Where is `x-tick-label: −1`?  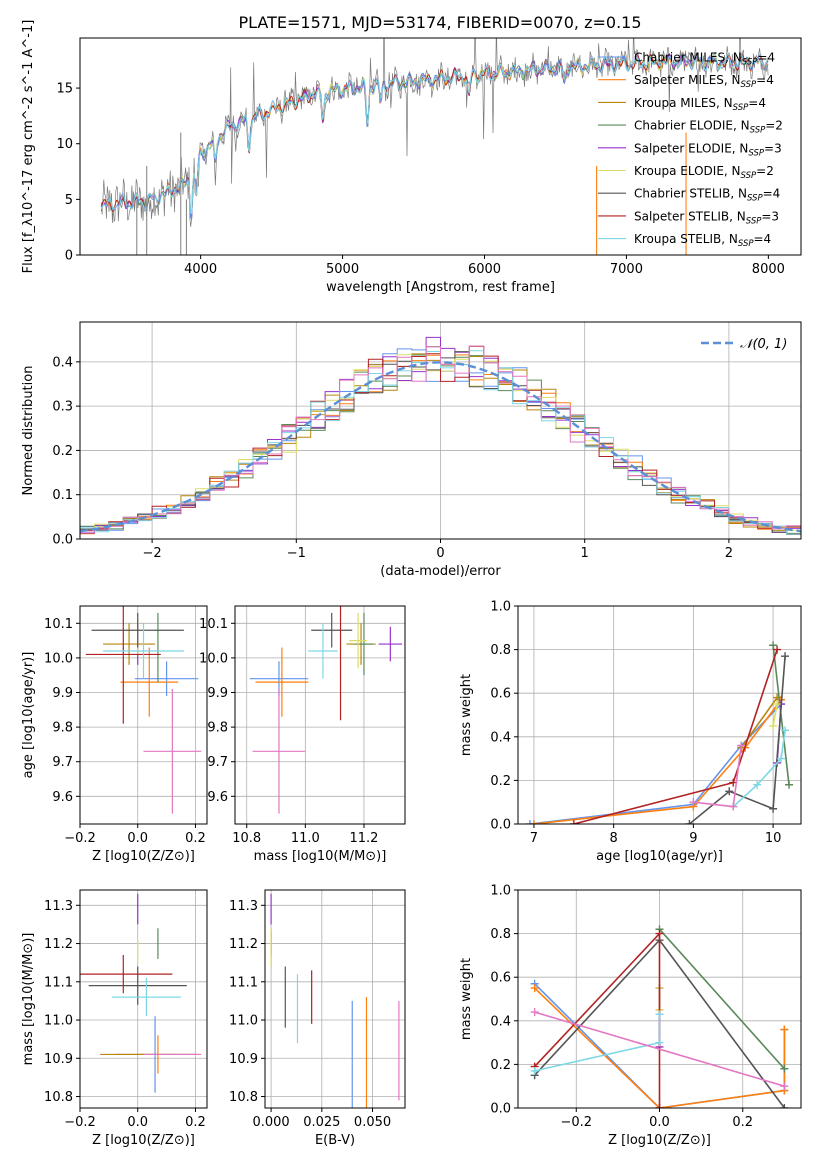 x-tick-label: −1 is located at coordinates (296, 553).